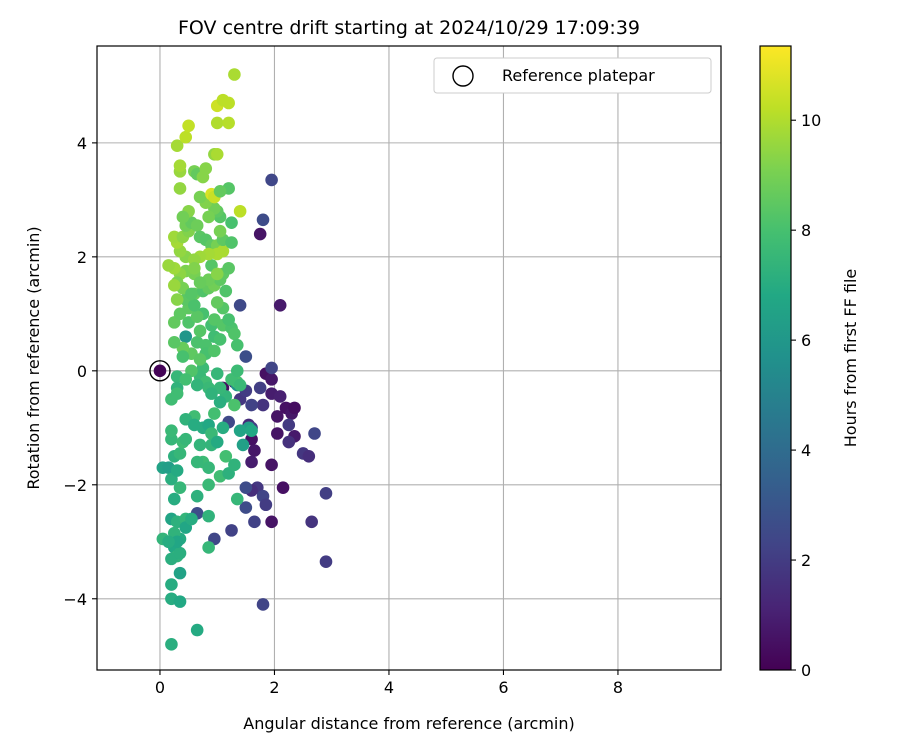  Describe the element at coordinates (389, 687) in the screenshot. I see `x-tick-label: 4` at that location.